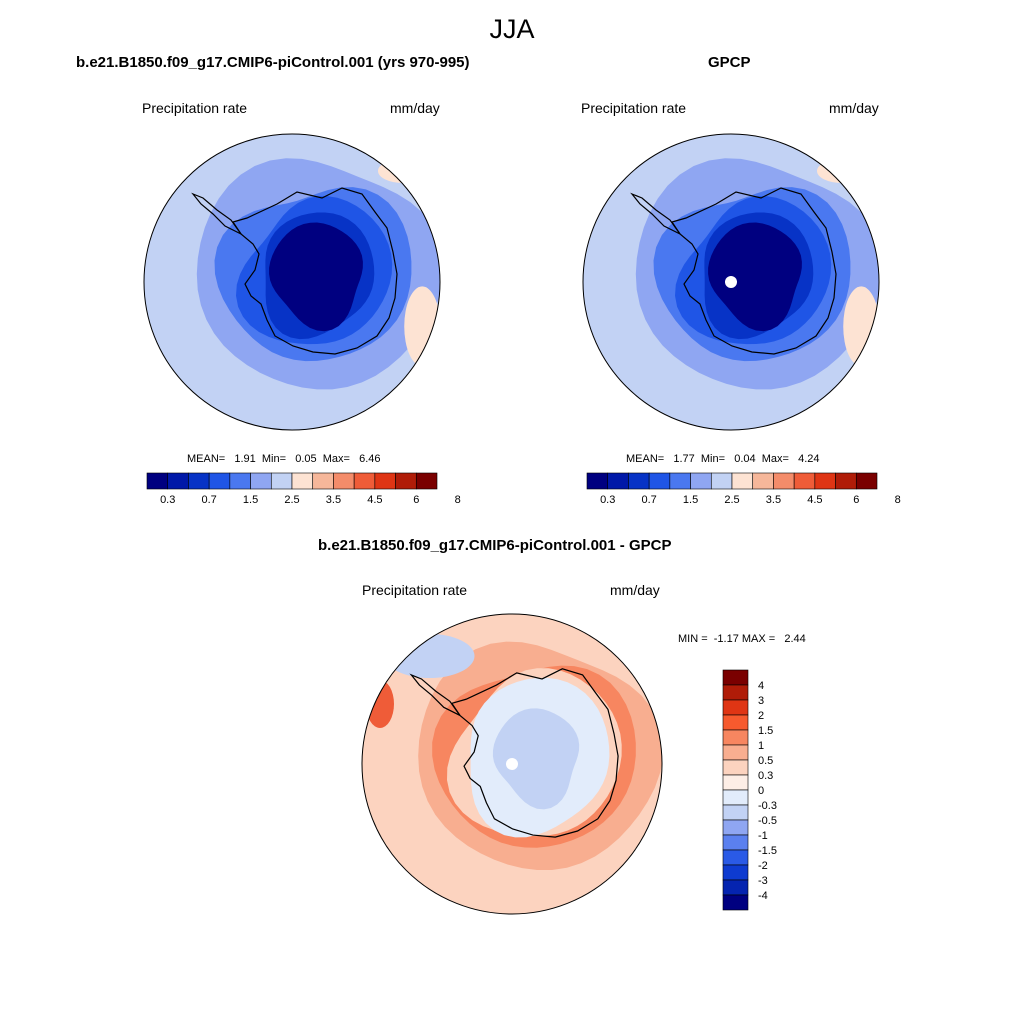 Image resolution: width=1024 pixels, height=1024 pixels. I want to click on panel-model-peninsula-outline, so click(216, 213).